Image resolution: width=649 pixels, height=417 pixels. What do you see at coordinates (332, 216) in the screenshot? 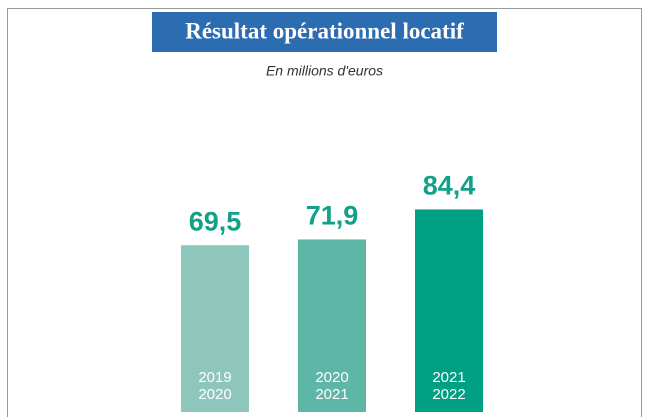
I see `value-label: 71,9` at bounding box center [332, 216].